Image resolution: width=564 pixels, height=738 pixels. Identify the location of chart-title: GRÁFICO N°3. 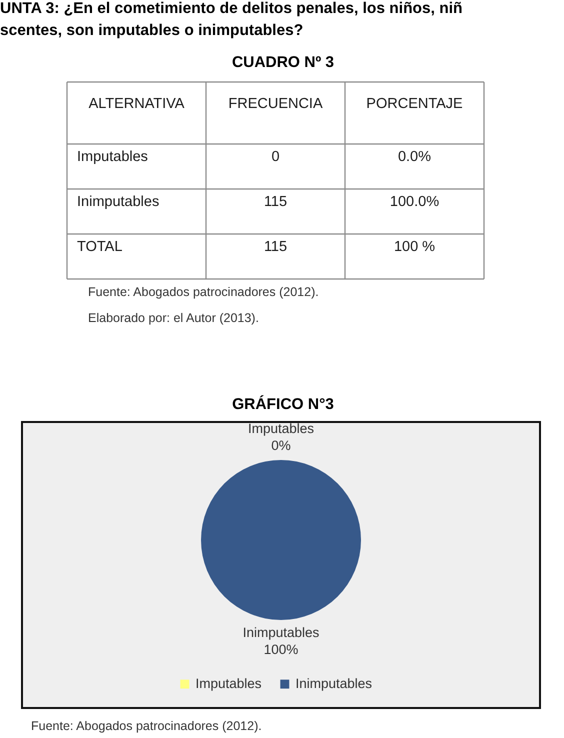
(283, 404).